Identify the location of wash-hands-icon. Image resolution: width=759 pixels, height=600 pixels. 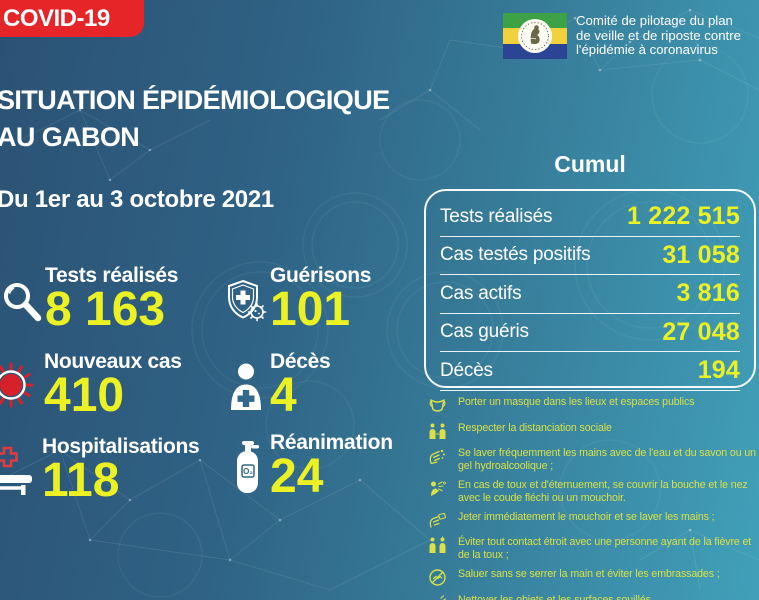
(437, 456).